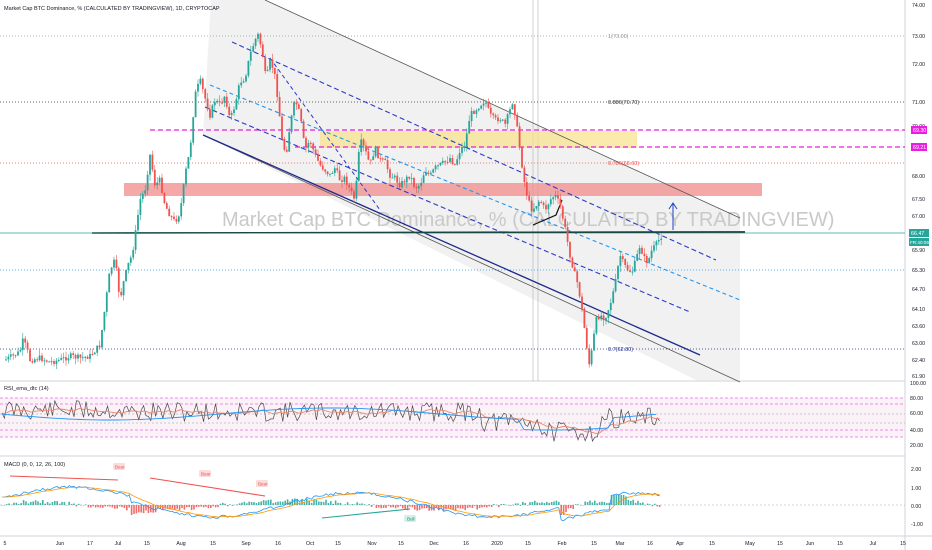 This screenshot has height=550, width=932. What do you see at coordinates (918, 37) in the screenshot?
I see `price-tick-label: 73.00` at bounding box center [918, 37].